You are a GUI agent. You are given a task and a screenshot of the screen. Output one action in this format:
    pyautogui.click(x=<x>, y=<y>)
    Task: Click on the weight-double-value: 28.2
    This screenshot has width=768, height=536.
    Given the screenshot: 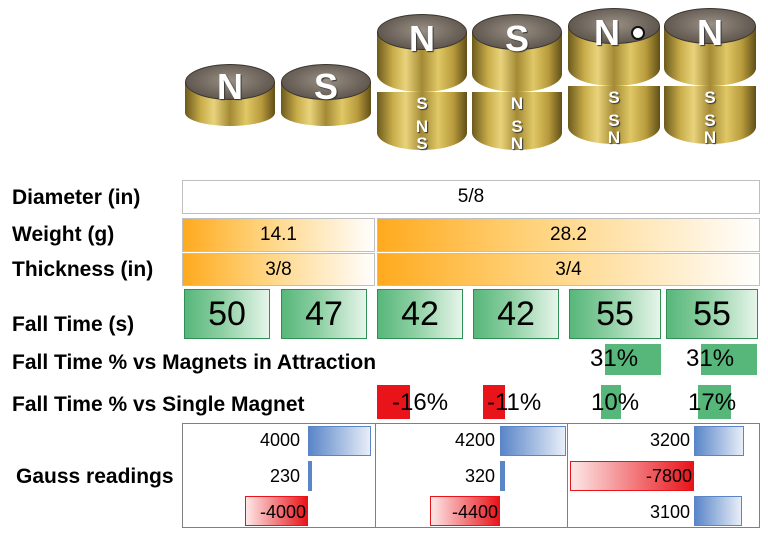 What is the action you would take?
    pyautogui.click(x=568, y=234)
    